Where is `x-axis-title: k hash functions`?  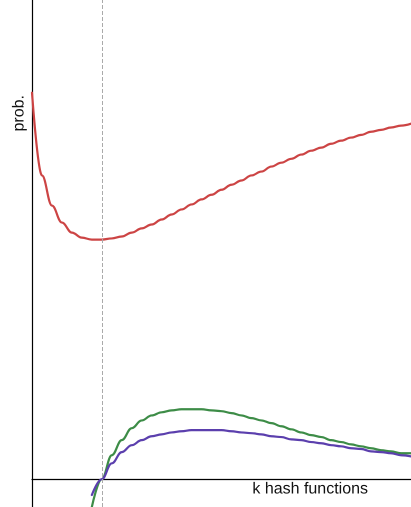
x-axis-title: k hash functions is located at coordinates (310, 489).